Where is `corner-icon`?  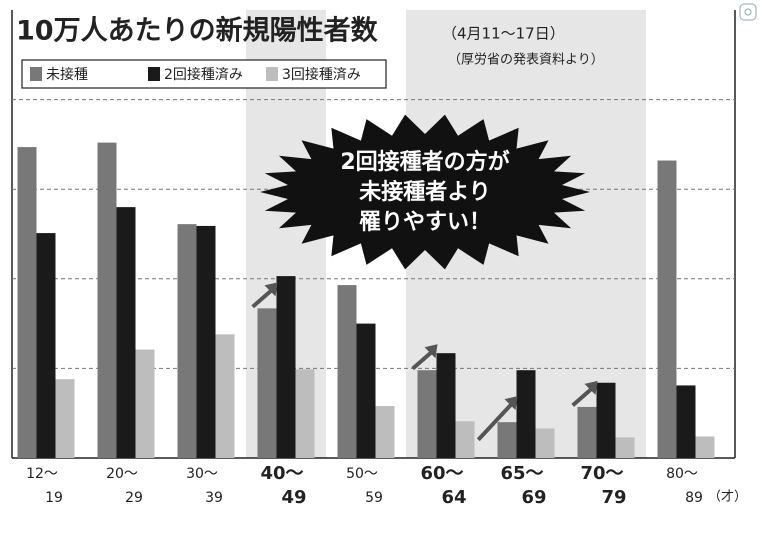 corner-icon is located at coordinates (748, 12).